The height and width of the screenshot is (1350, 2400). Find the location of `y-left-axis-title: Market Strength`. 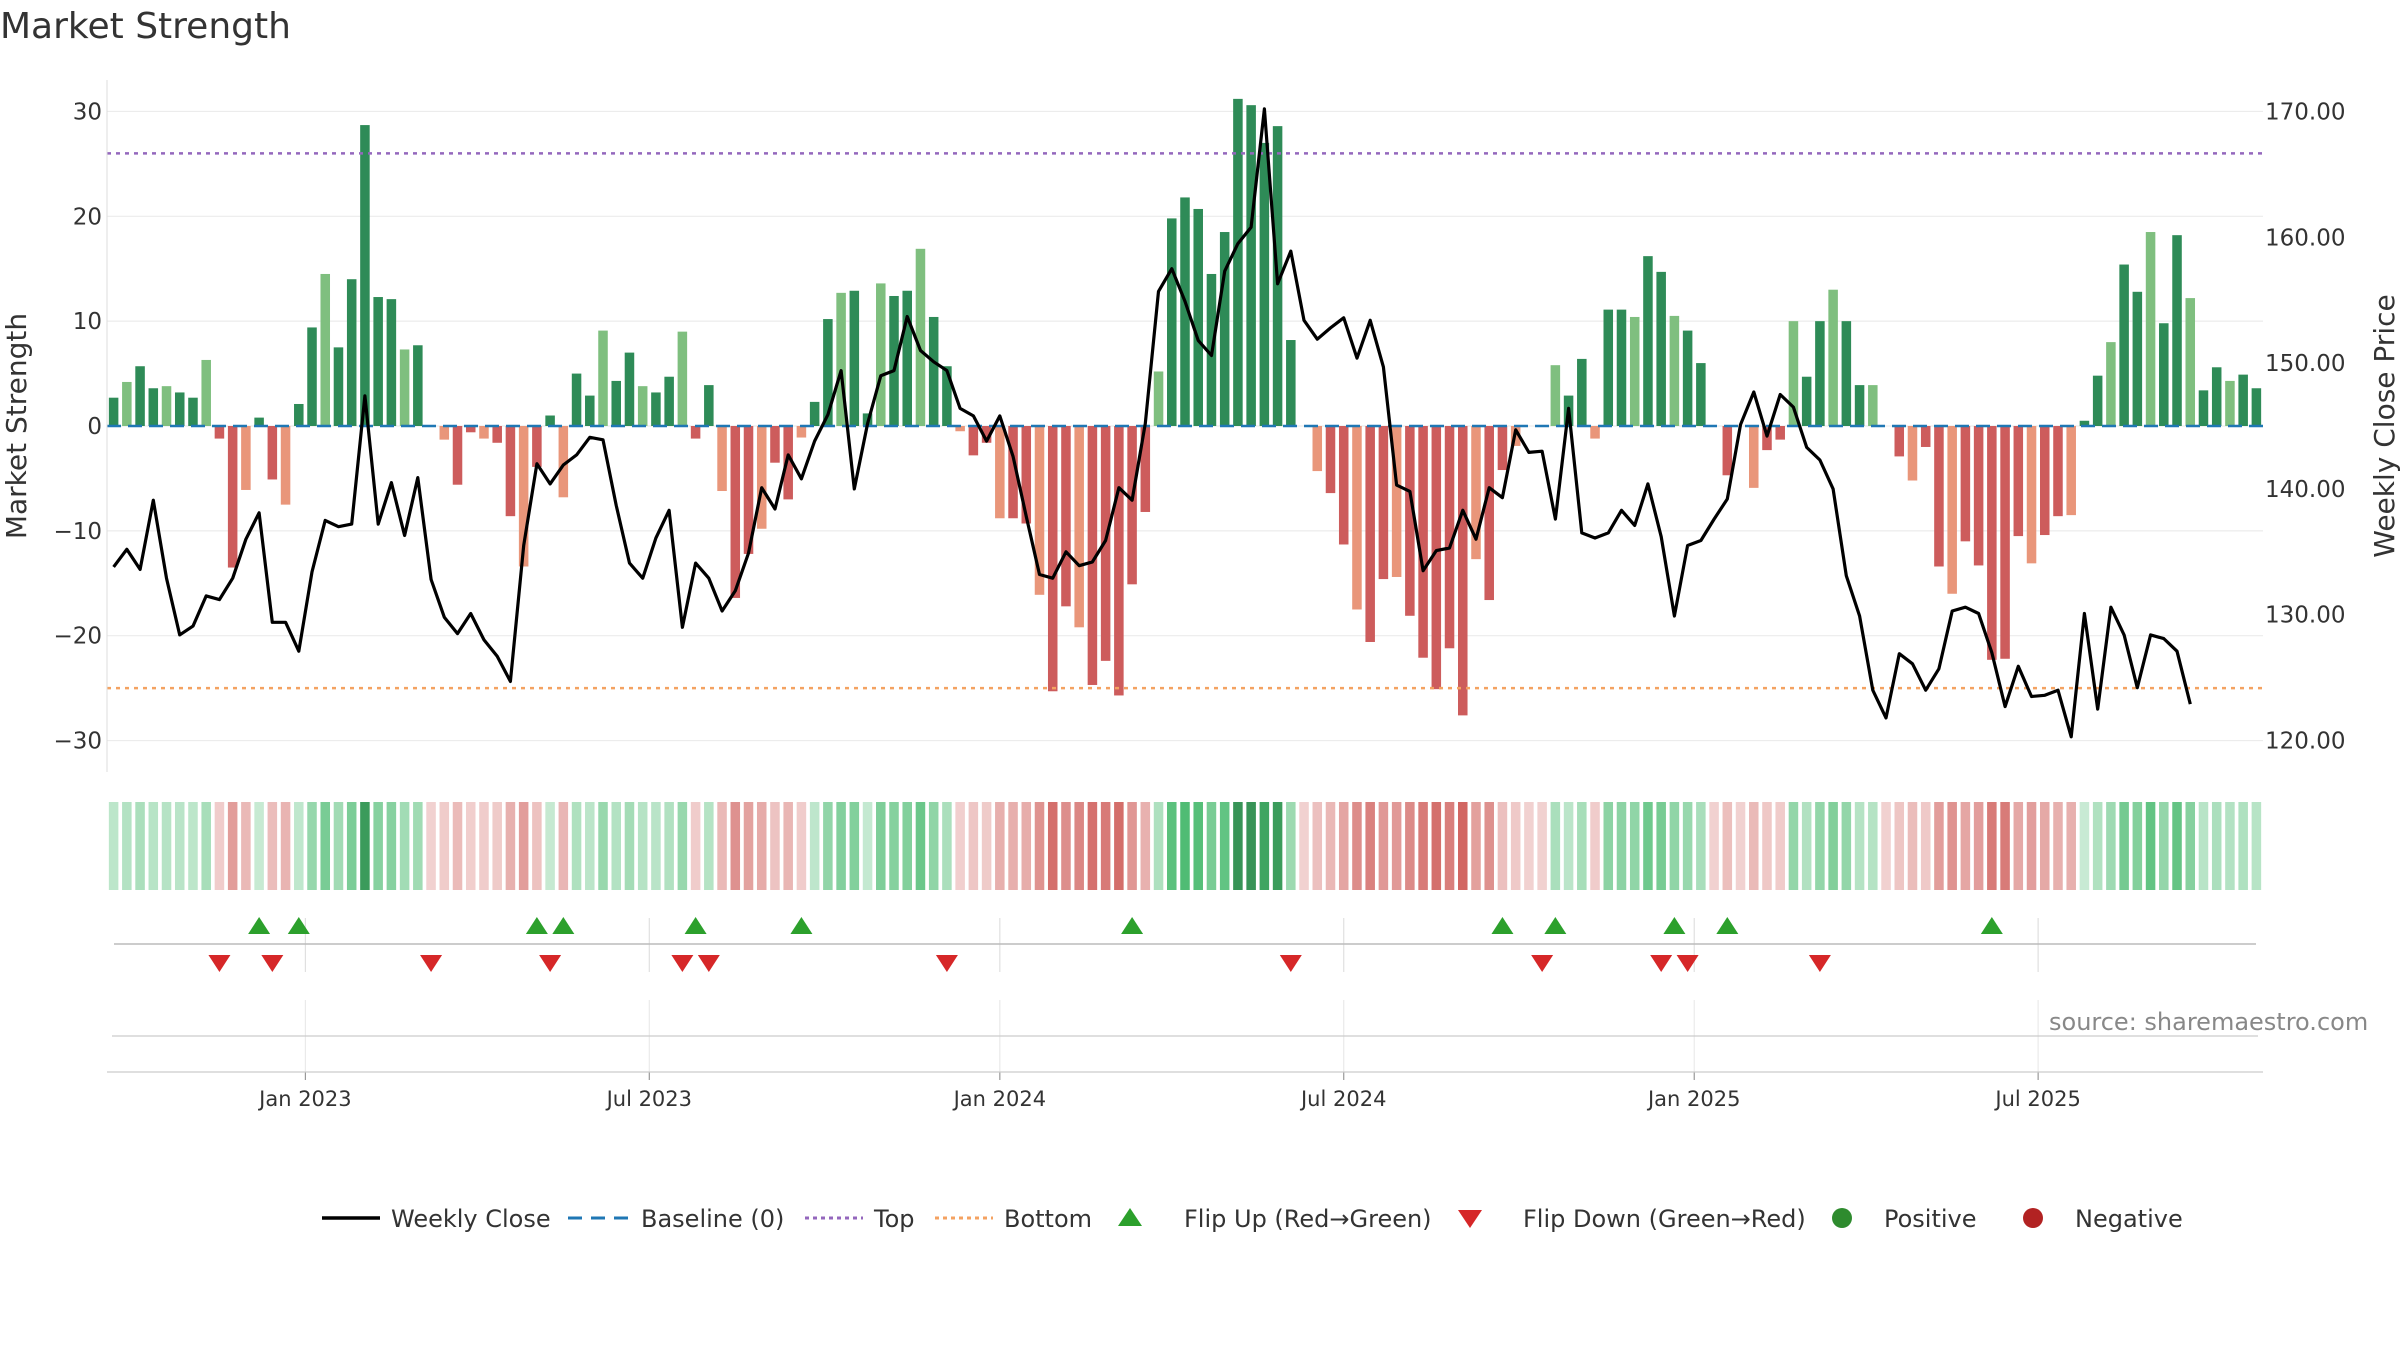

y-left-axis-title: Market Strength is located at coordinates (16, 426).